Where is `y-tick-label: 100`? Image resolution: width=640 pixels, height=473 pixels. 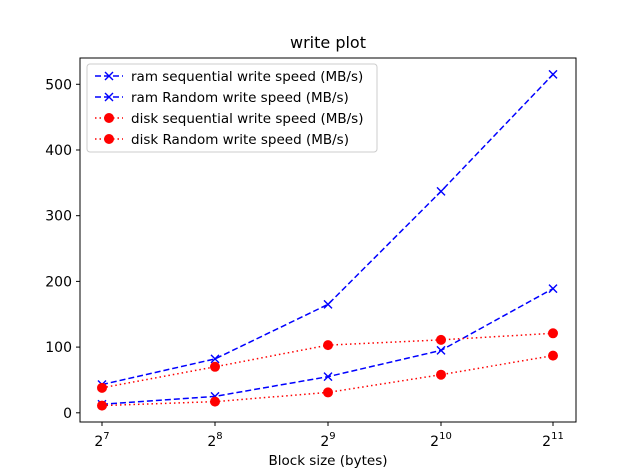
y-tick-label: 100 is located at coordinates (58, 348).